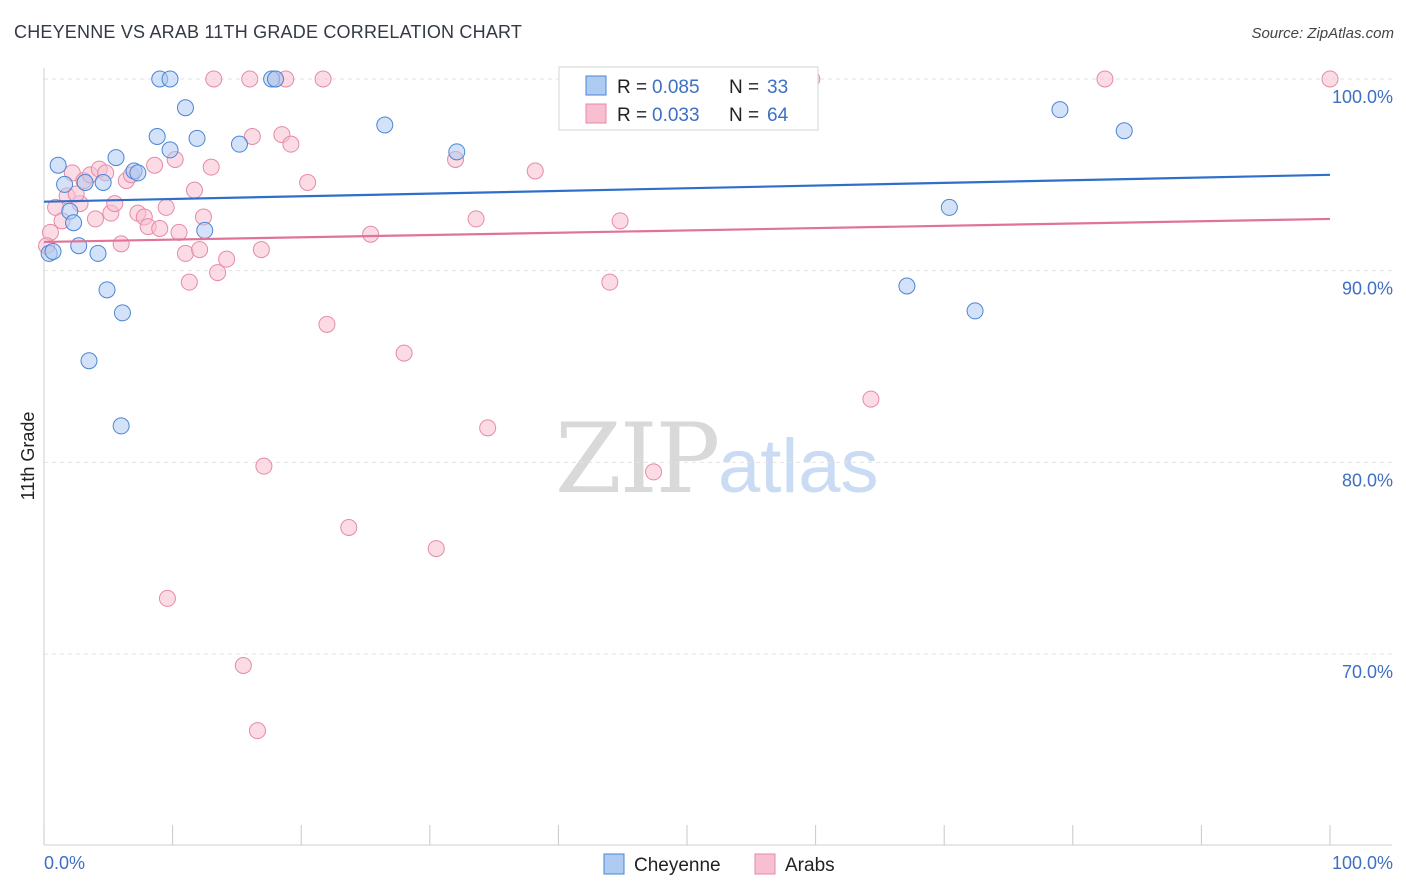 The image size is (1406, 892). What do you see at coordinates (778, 115) in the screenshot?
I see `legend-n-value-arabs: 64` at bounding box center [778, 115].